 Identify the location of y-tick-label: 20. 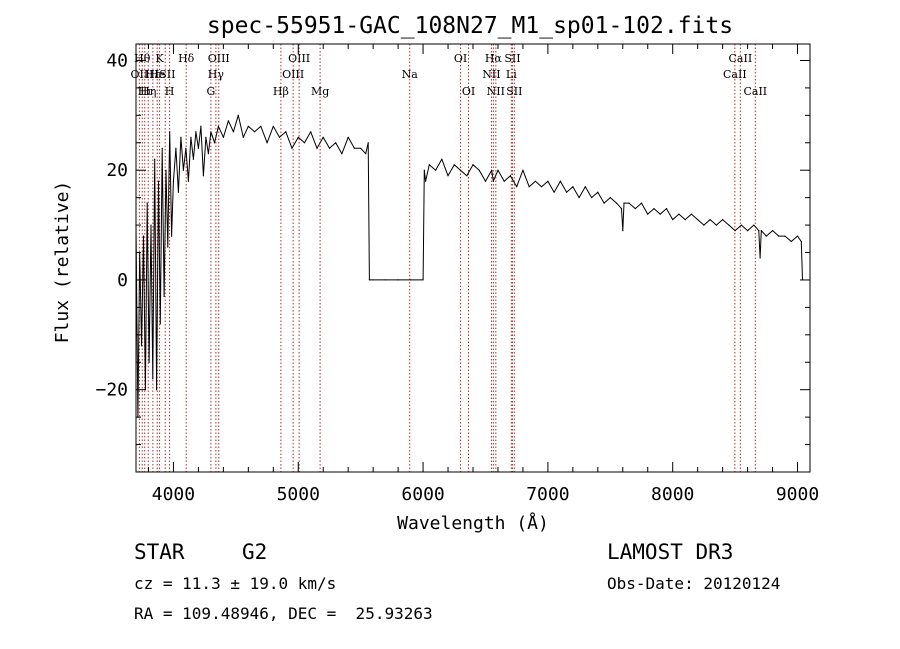
(117, 170).